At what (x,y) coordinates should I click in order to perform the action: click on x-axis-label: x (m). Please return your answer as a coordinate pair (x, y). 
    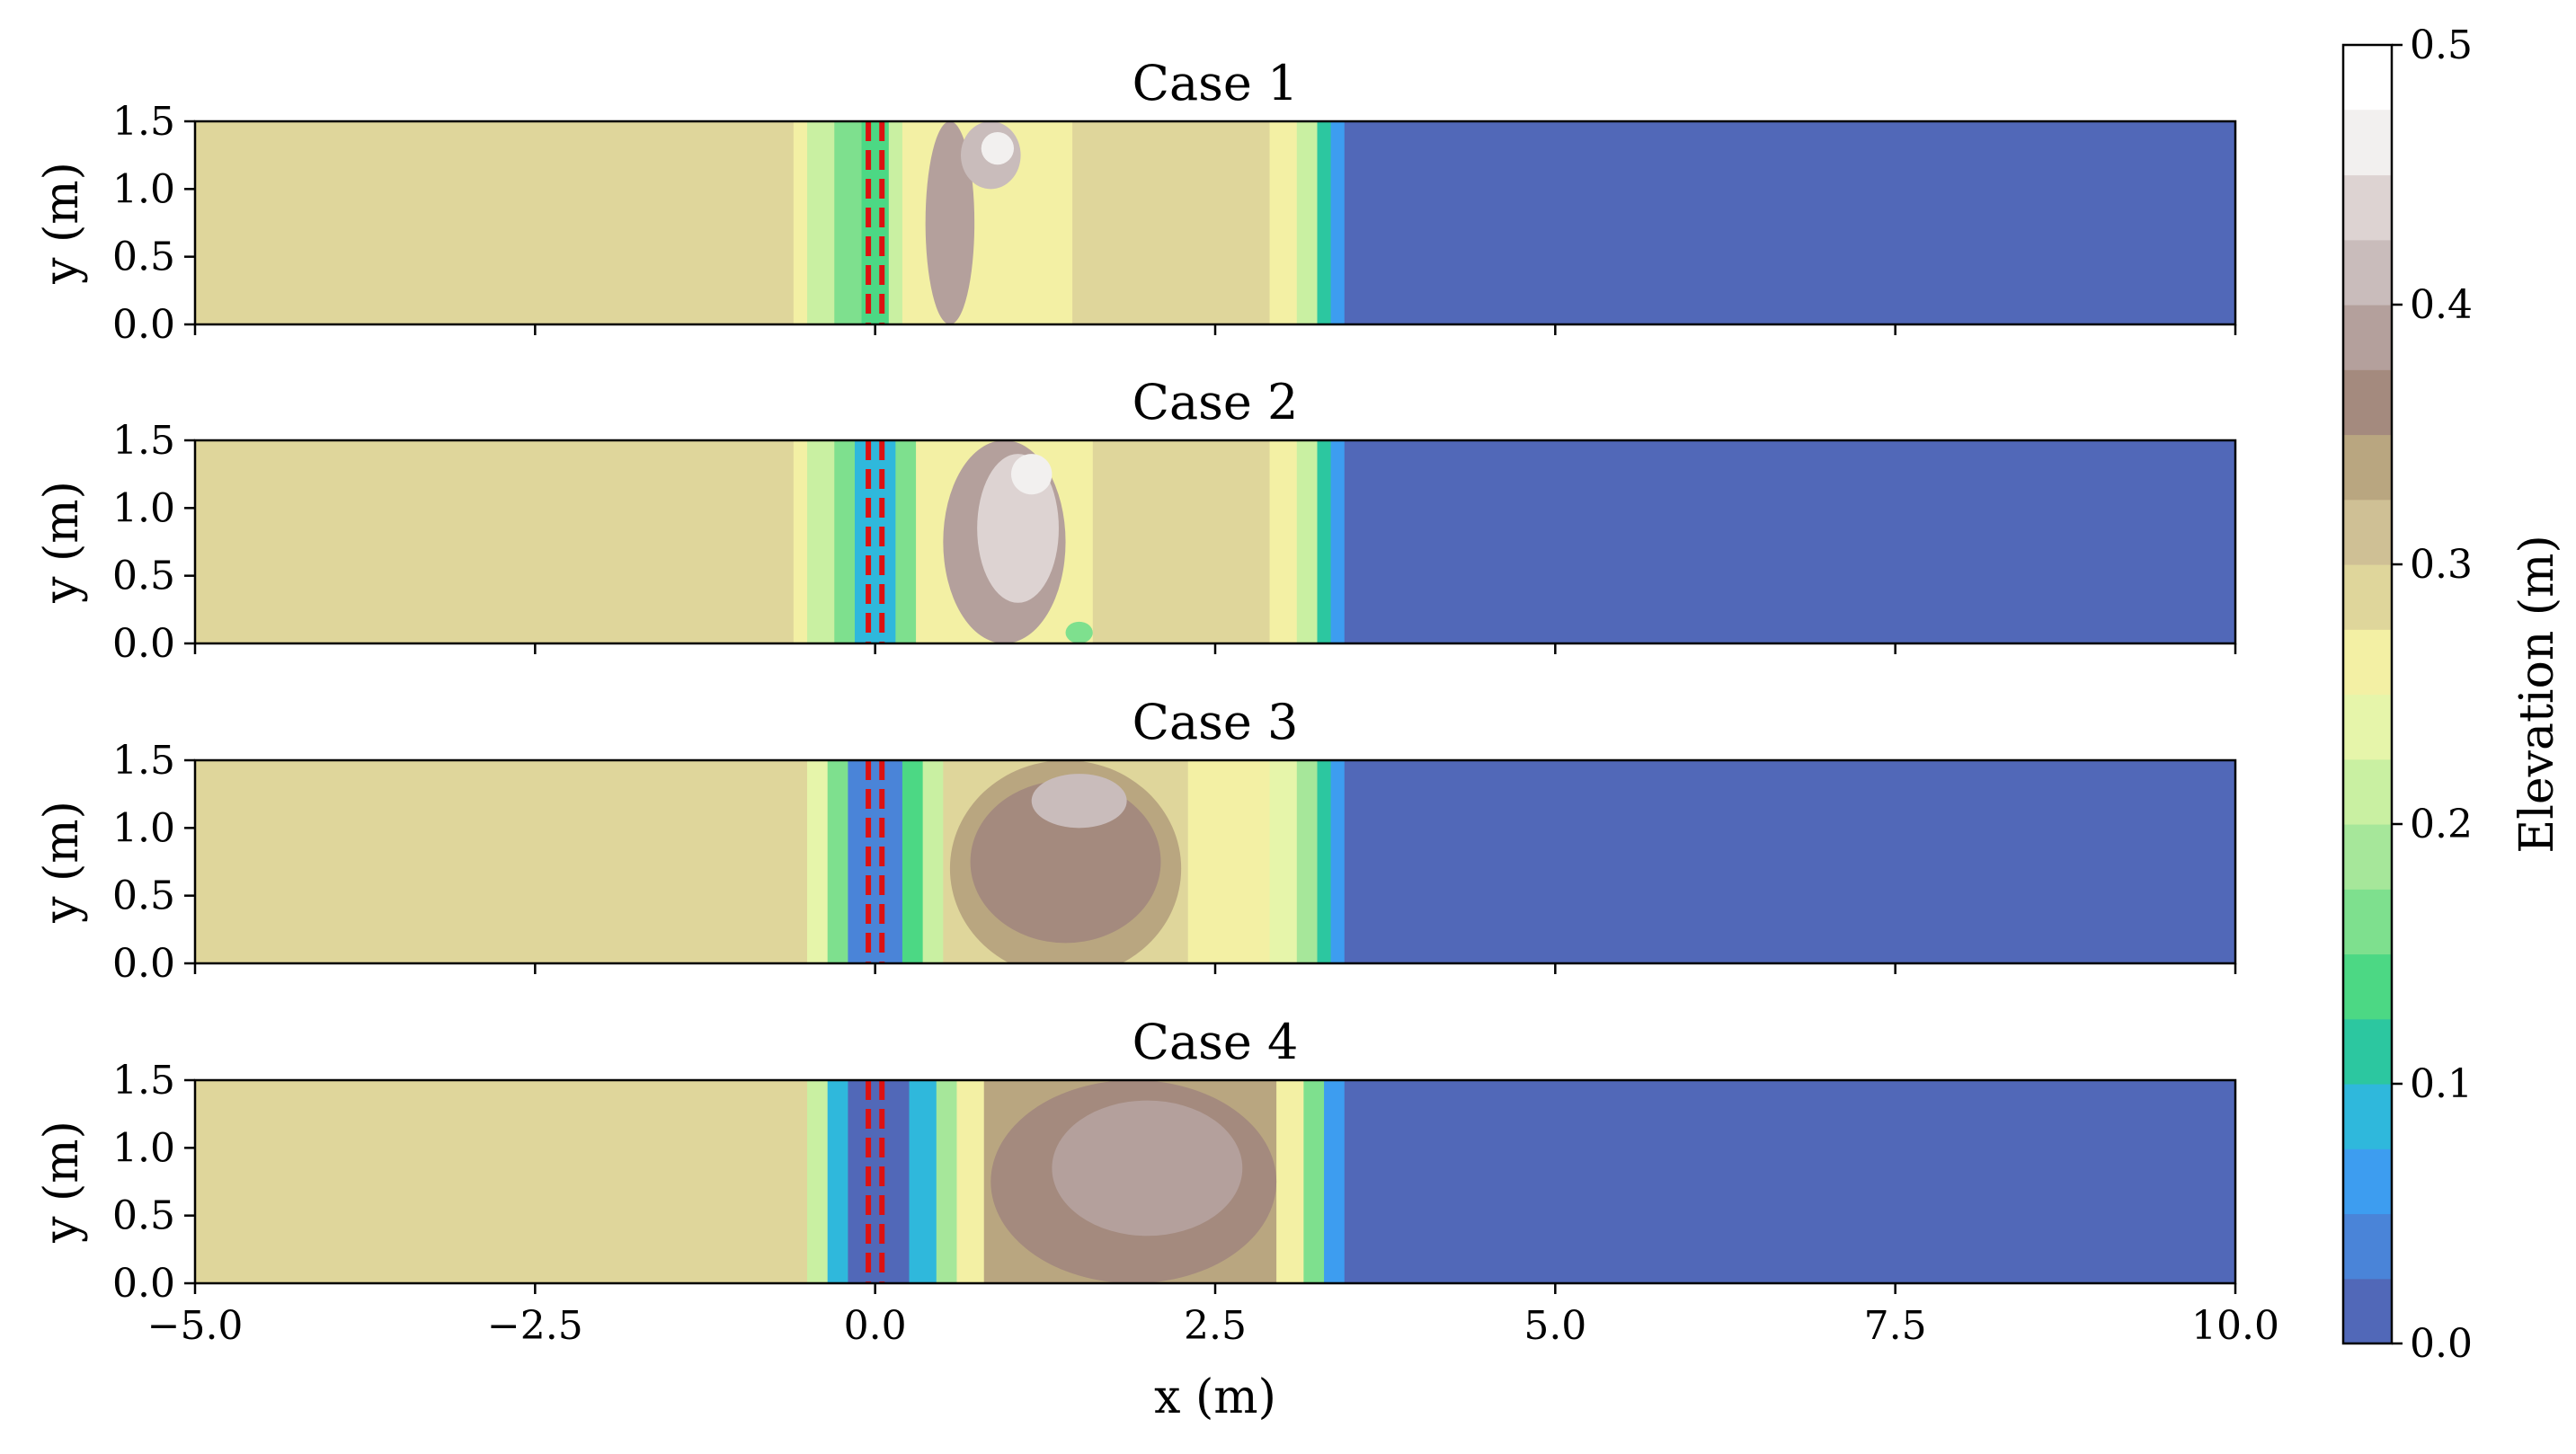
    Looking at the image, I should click on (1215, 1397).